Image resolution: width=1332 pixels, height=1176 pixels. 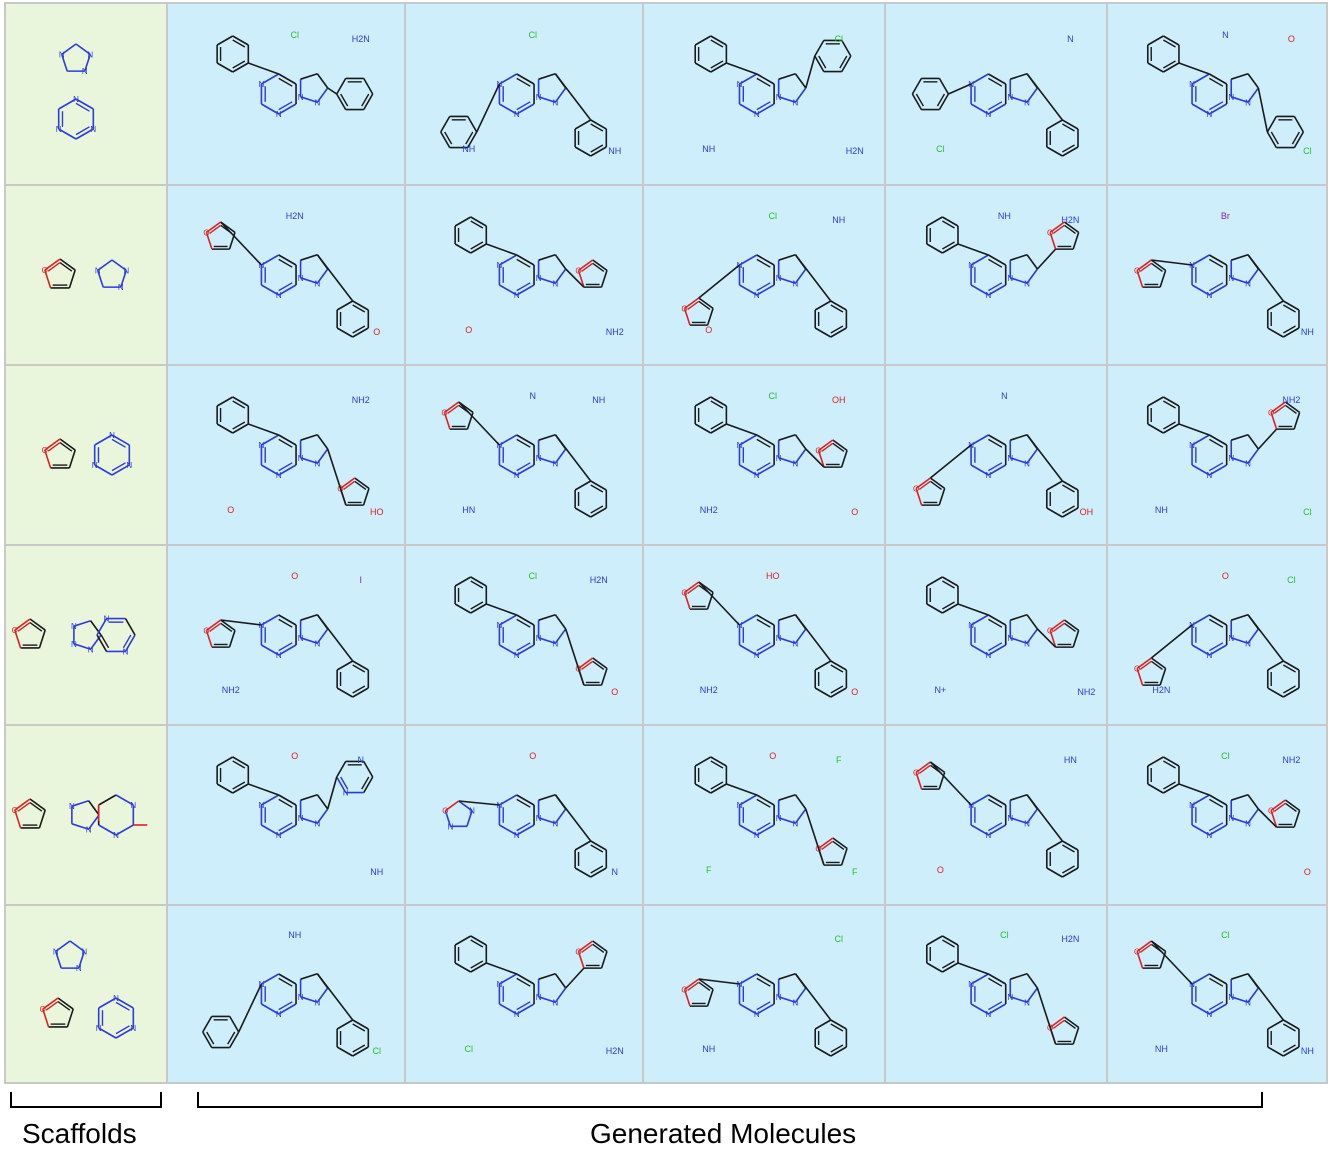 What do you see at coordinates (286, 275) in the screenshot?
I see `generated-molecule-cell: N N N N O H2N O` at bounding box center [286, 275].